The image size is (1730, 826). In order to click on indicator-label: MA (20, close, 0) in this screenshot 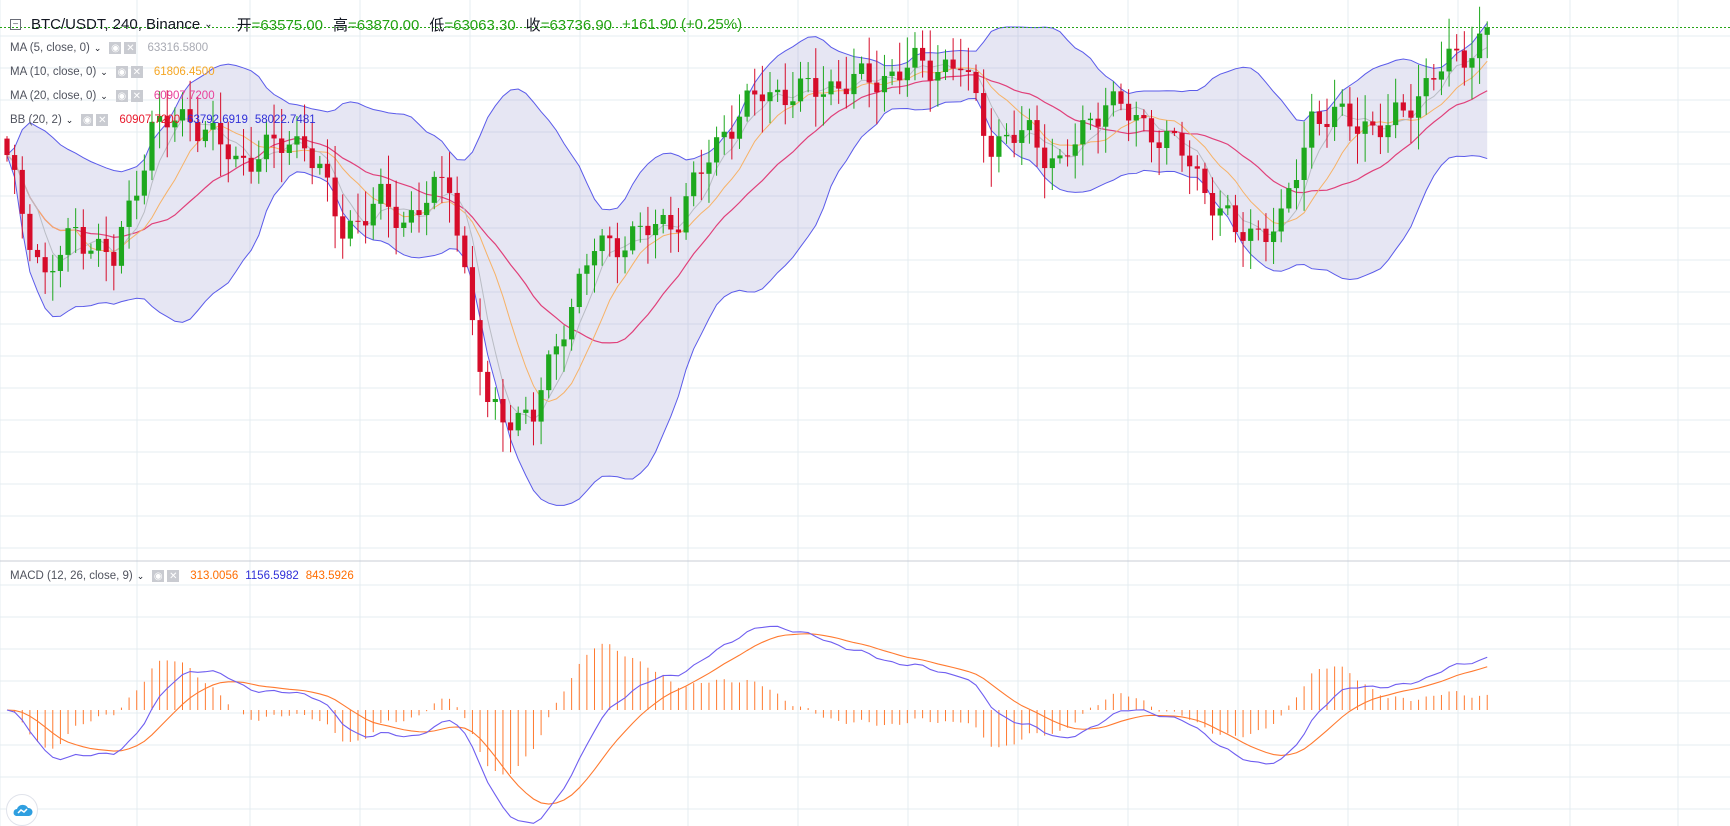, I will do `click(53, 96)`.